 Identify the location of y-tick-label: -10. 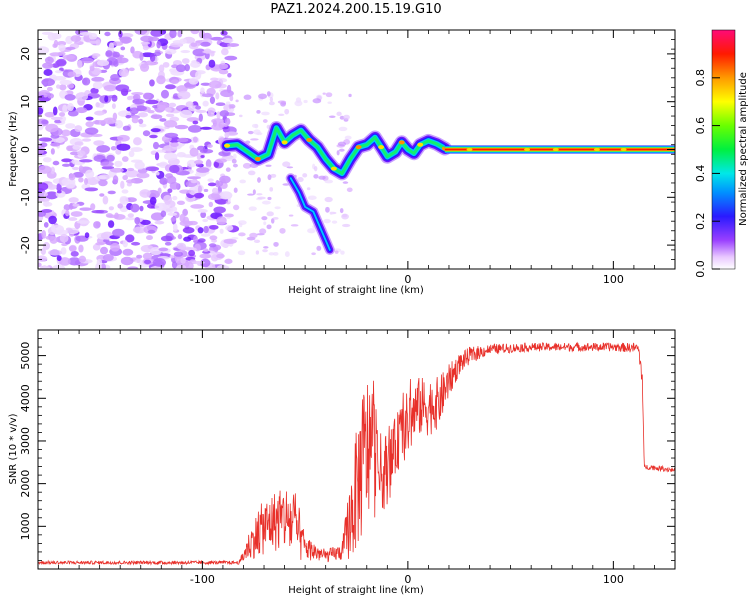
(25, 197).